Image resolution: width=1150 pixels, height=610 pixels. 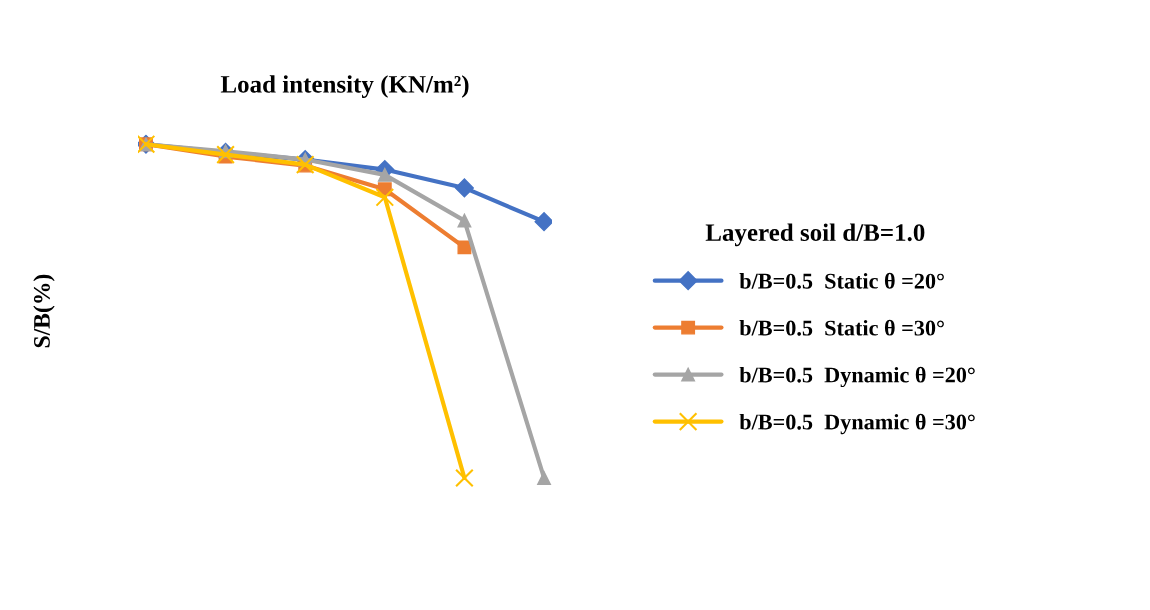 What do you see at coordinates (815, 235) in the screenshot?
I see `legend-title: Layered soil d/B=1.0` at bounding box center [815, 235].